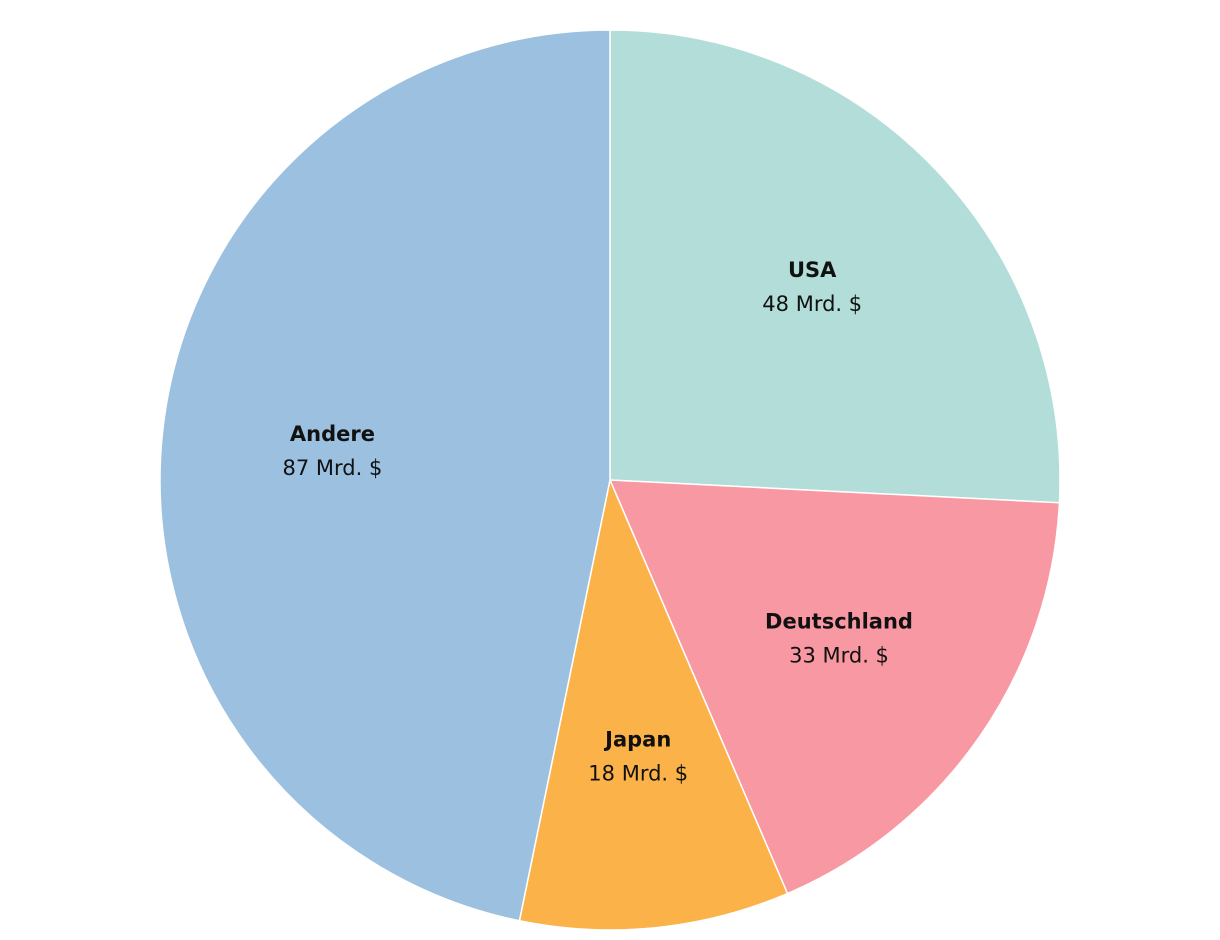 The image size is (1220, 940). Describe the element at coordinates (638, 774) in the screenshot. I see `value-label: 18 Mrd. $` at that location.